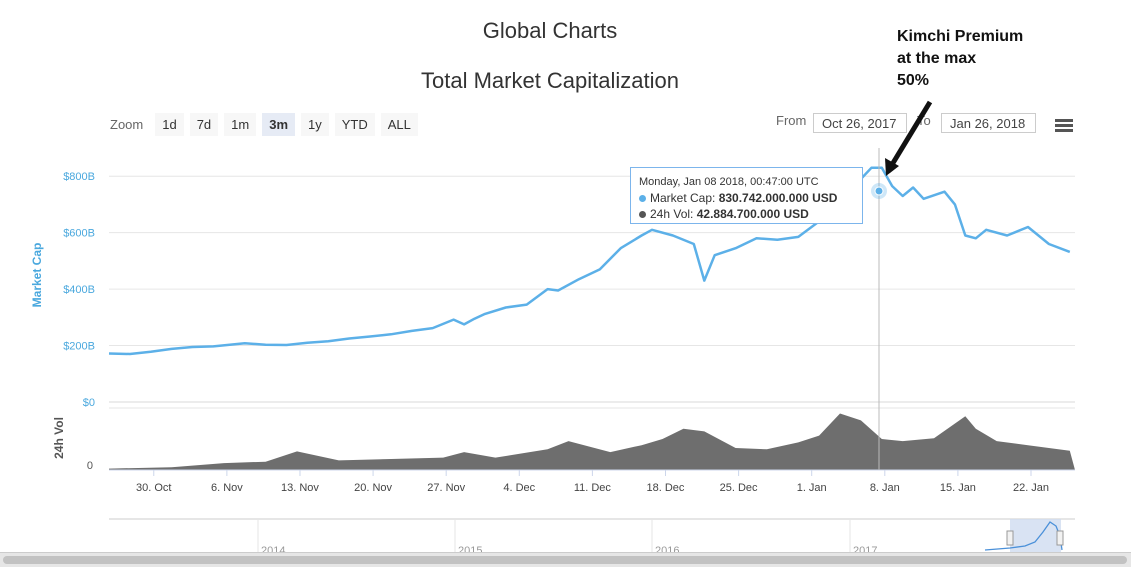 This screenshot has width=1131, height=567. What do you see at coordinates (446, 488) in the screenshot?
I see `x-tick-label: 27. Nov` at bounding box center [446, 488].